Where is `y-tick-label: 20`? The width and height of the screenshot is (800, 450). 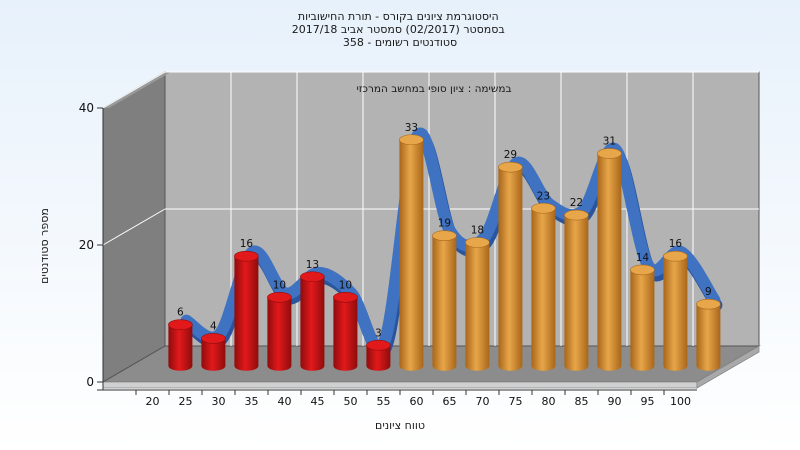 y-tick-label: 20 is located at coordinates (86, 245).